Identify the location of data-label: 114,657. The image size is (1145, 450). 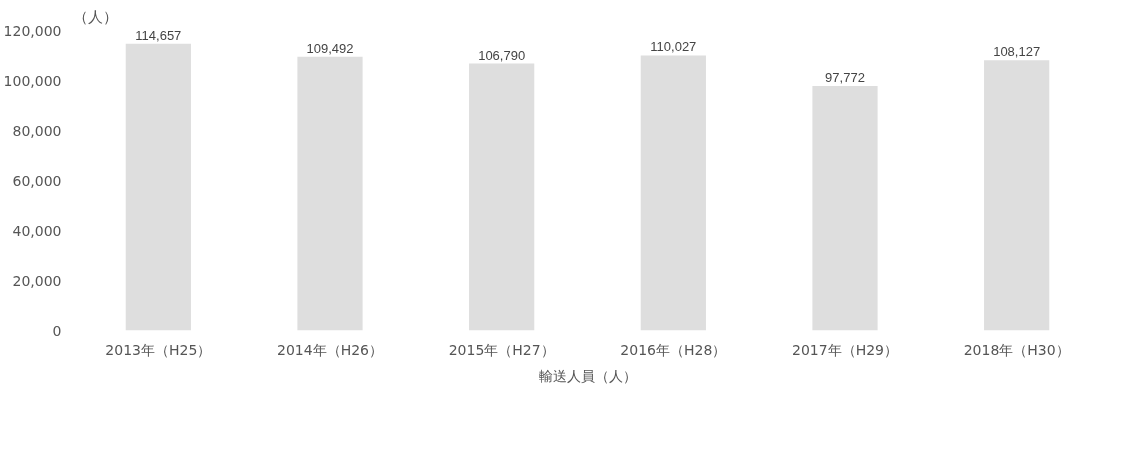
(158, 35).